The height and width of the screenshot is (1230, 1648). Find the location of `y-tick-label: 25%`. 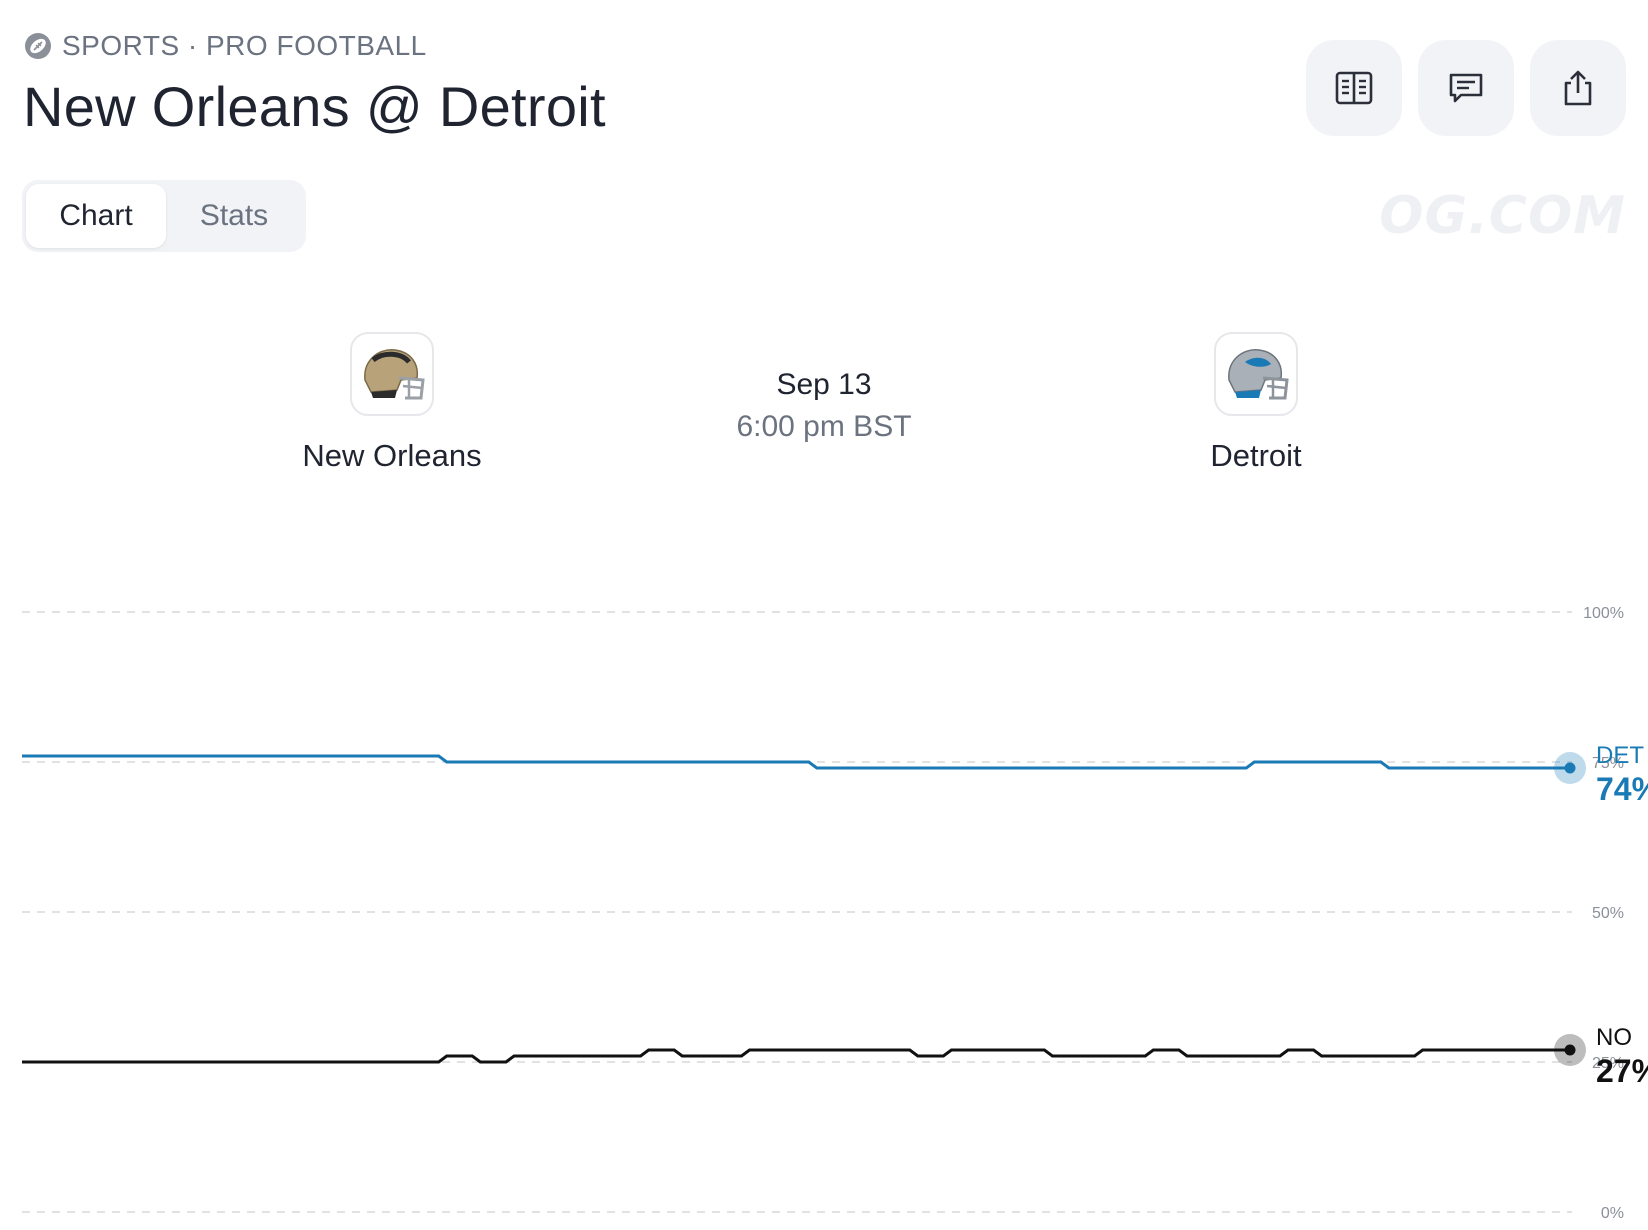

y-tick-label: 25% is located at coordinates (1608, 1063).